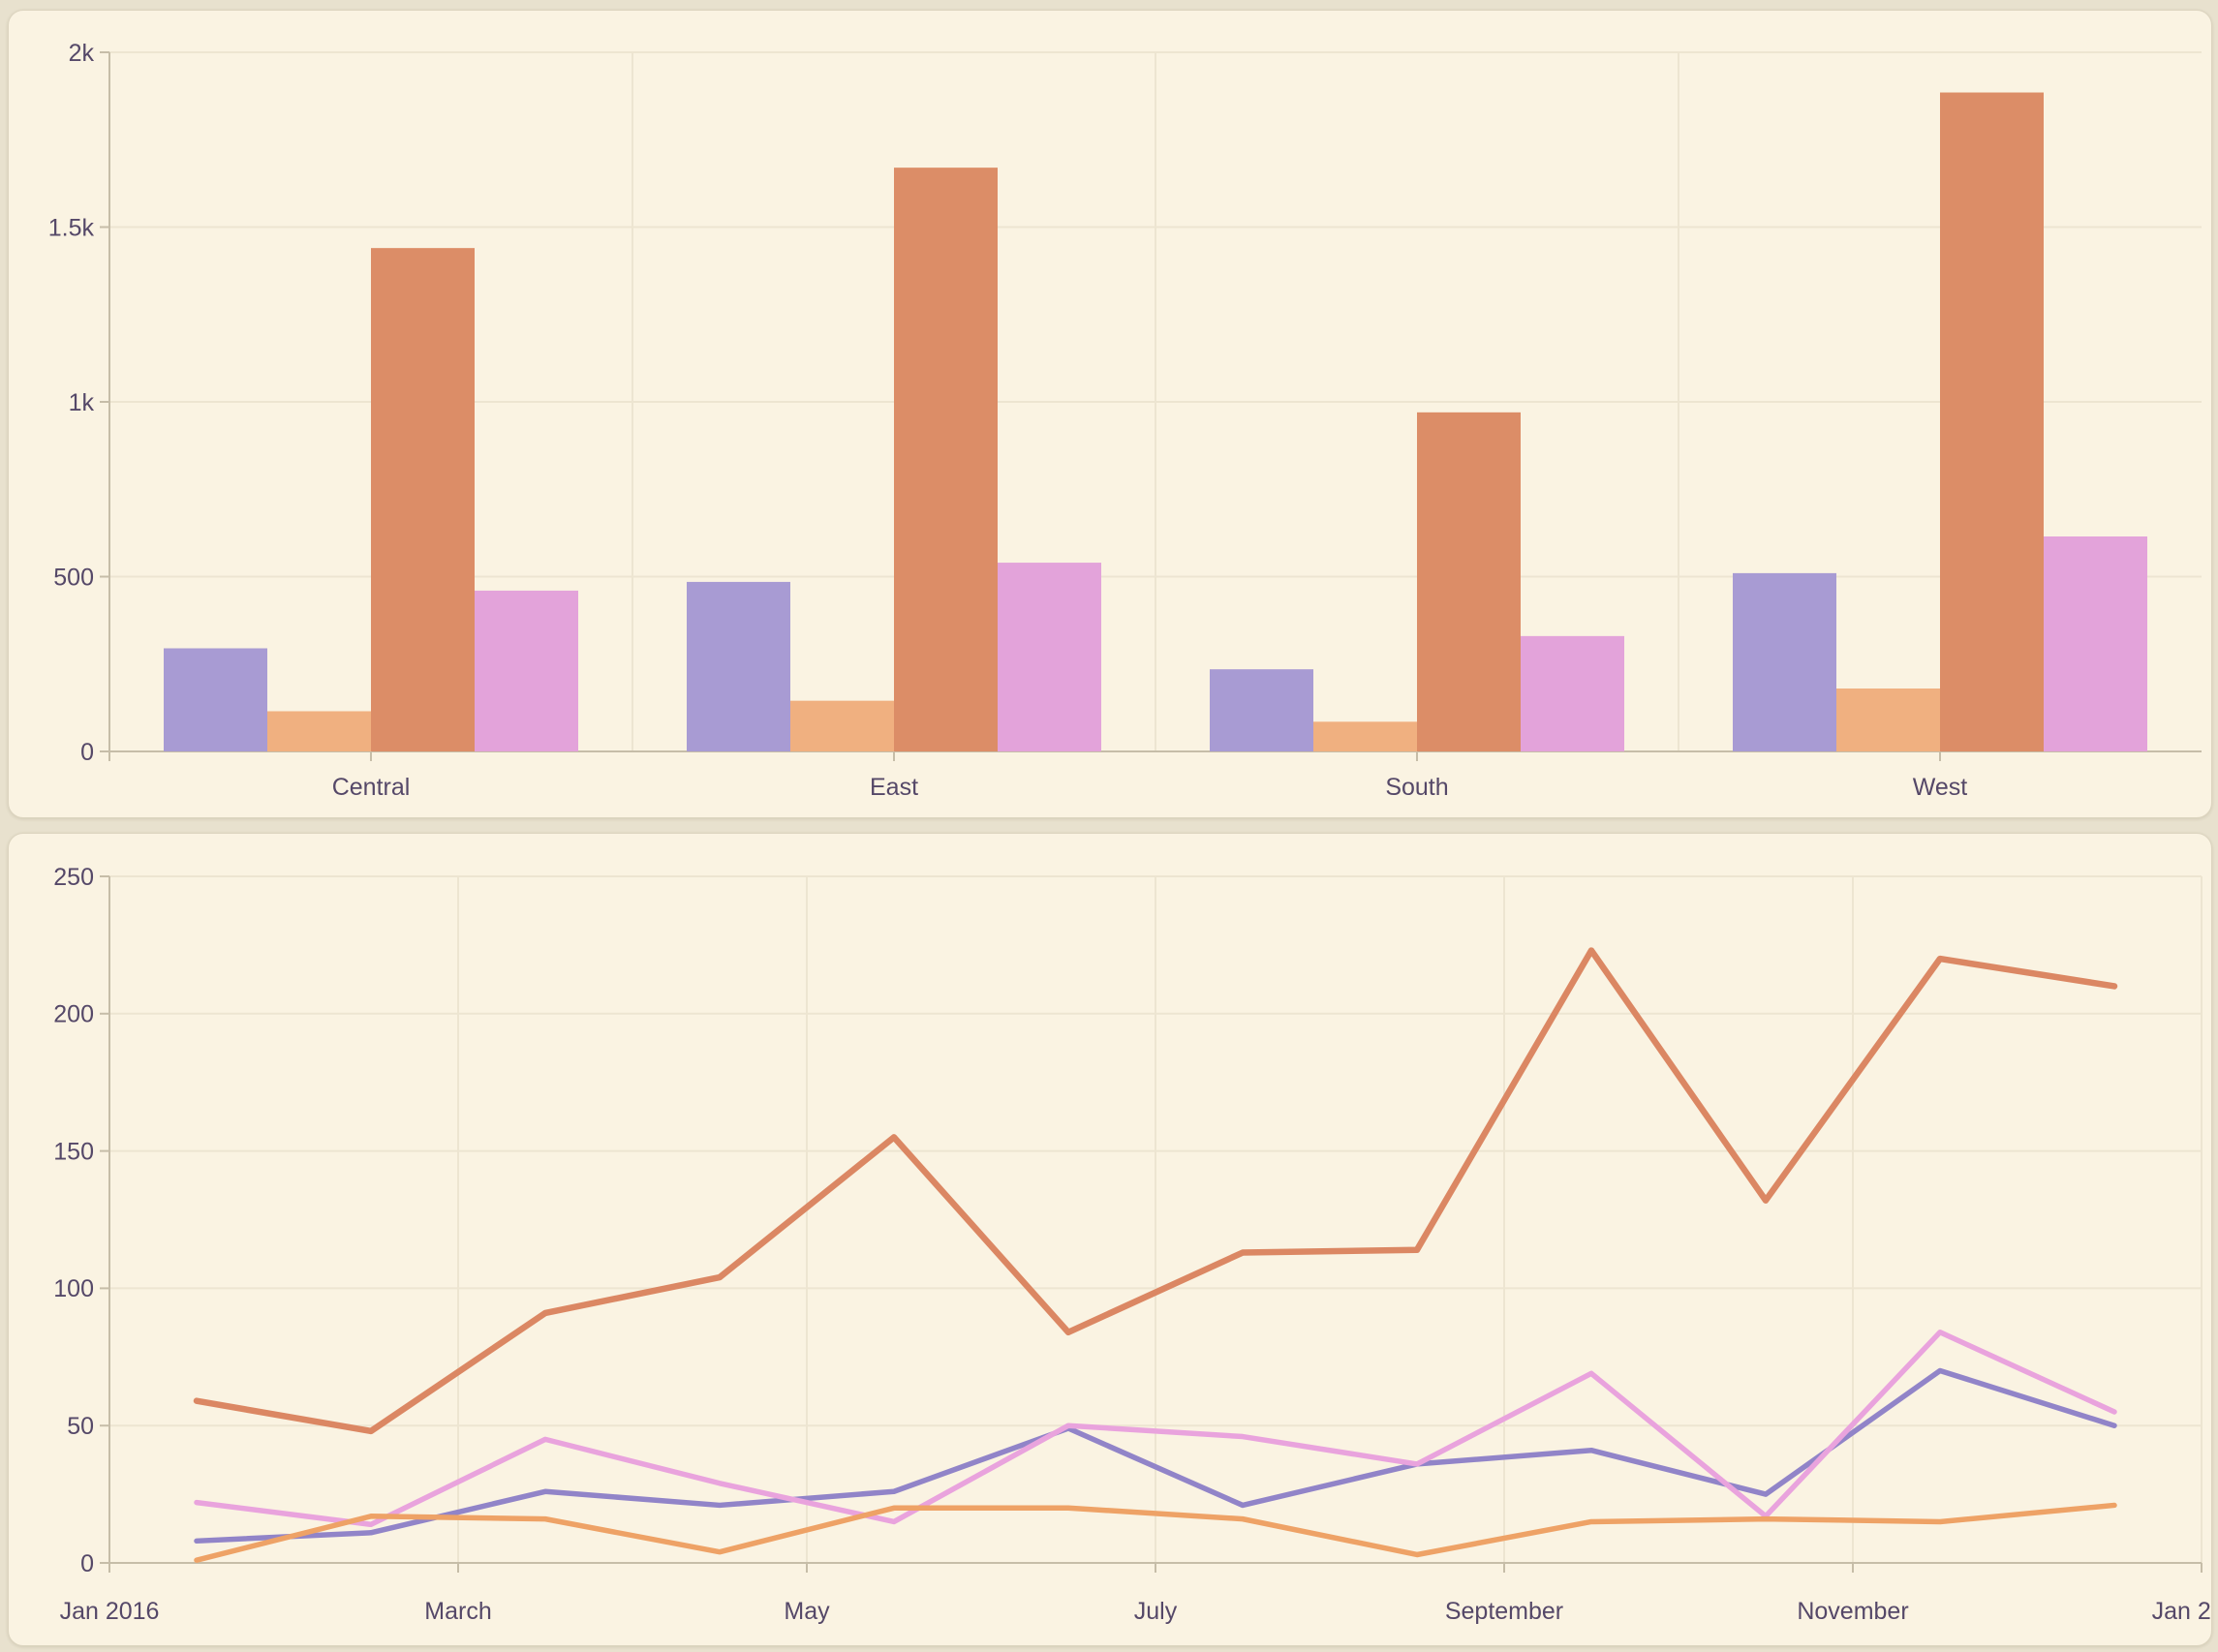 This screenshot has height=1652, width=2218. What do you see at coordinates (73, 1288) in the screenshot?
I see `y-tick-label: 100` at bounding box center [73, 1288].